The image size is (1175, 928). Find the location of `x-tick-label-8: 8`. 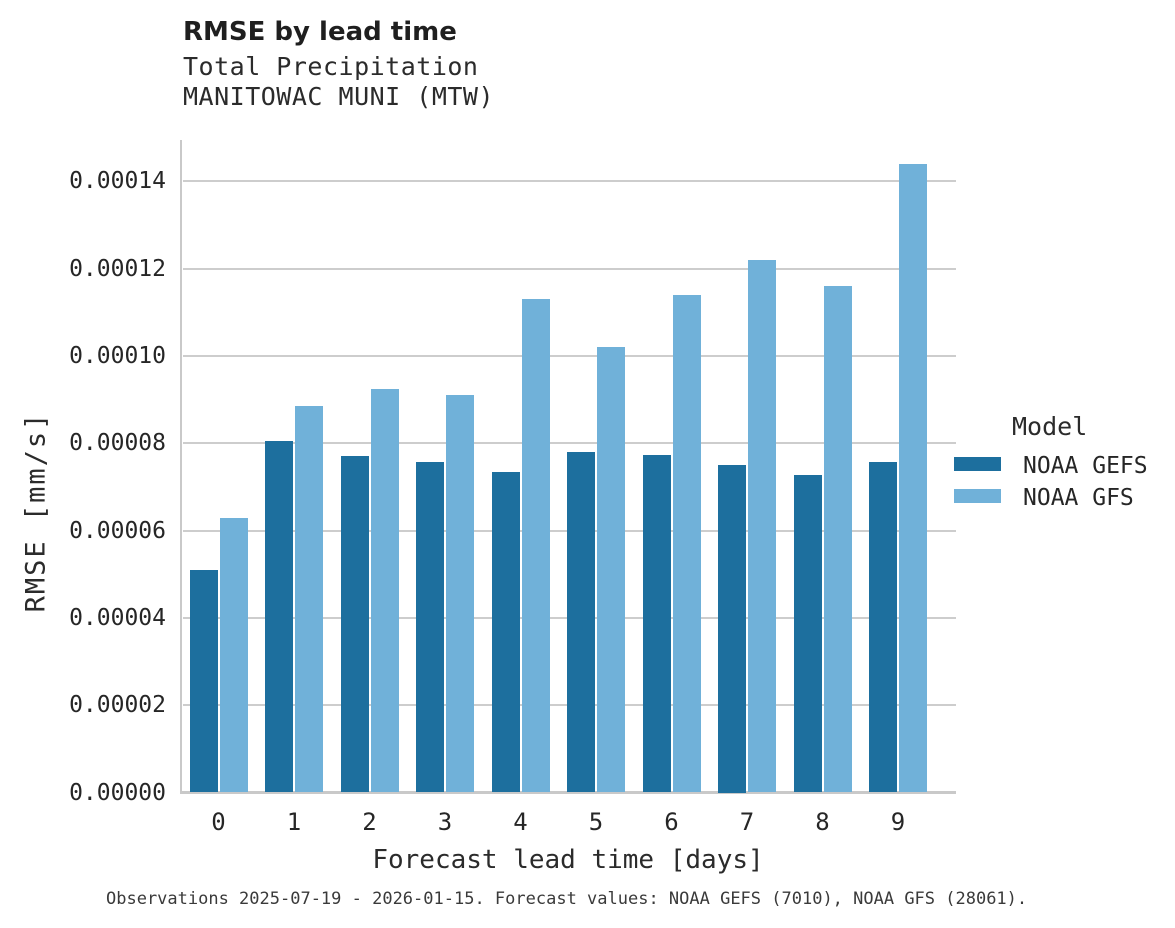

x-tick-label-8: 8 is located at coordinates (822, 822).